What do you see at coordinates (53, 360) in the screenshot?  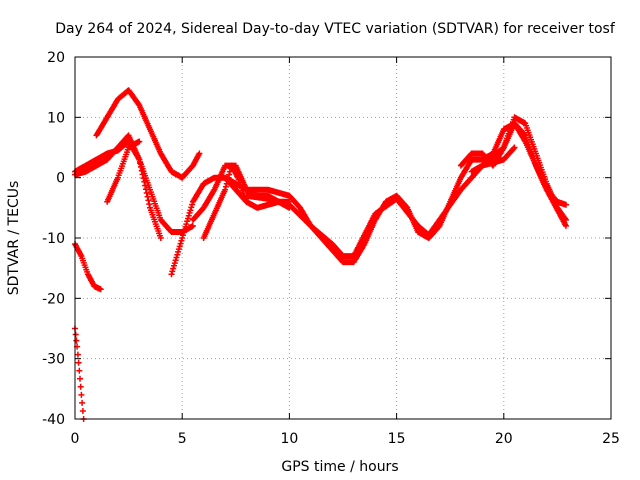 I see `y-tick-label: -30` at bounding box center [53, 360].